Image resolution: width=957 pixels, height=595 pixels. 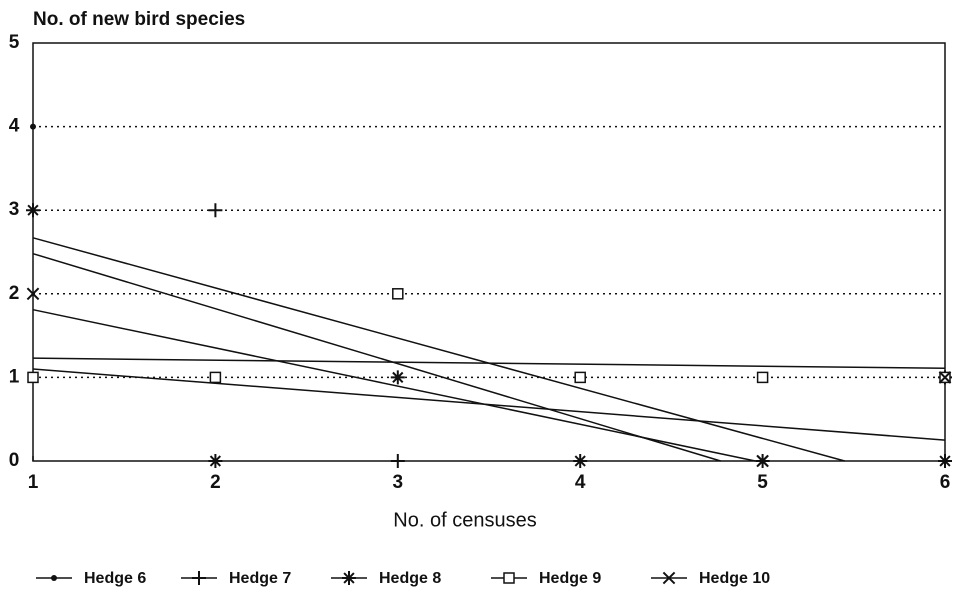 What do you see at coordinates (33, 482) in the screenshot?
I see `x-tick-label: 1` at bounding box center [33, 482].